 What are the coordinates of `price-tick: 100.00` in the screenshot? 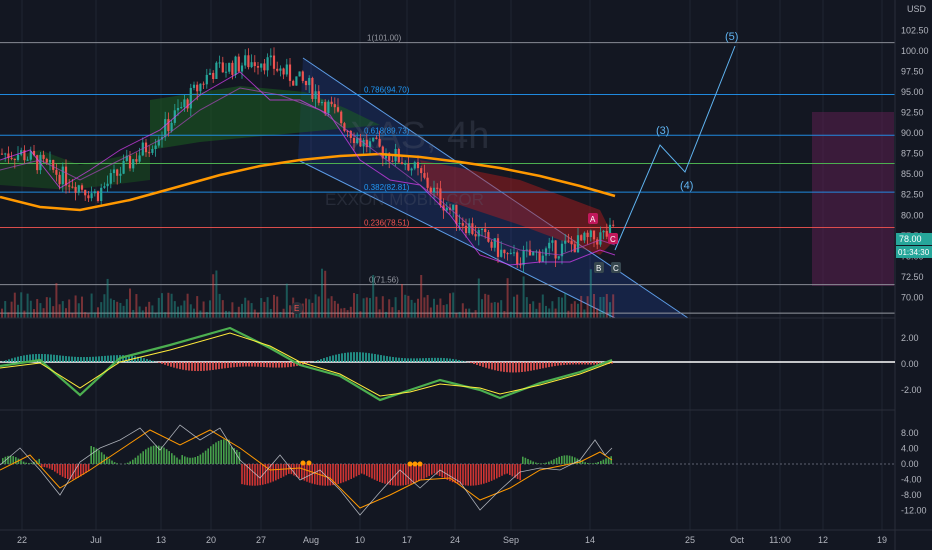 It's located at (915, 51).